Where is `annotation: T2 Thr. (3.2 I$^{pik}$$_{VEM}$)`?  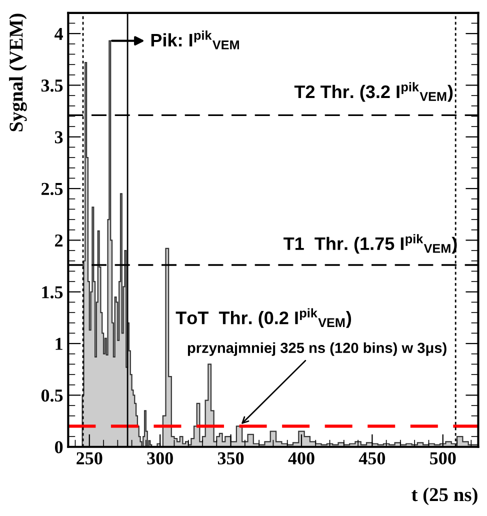
annotation: T2 Thr. (3.2 I$^{pik}$$_{VEM}$) is located at coordinates (373, 92).